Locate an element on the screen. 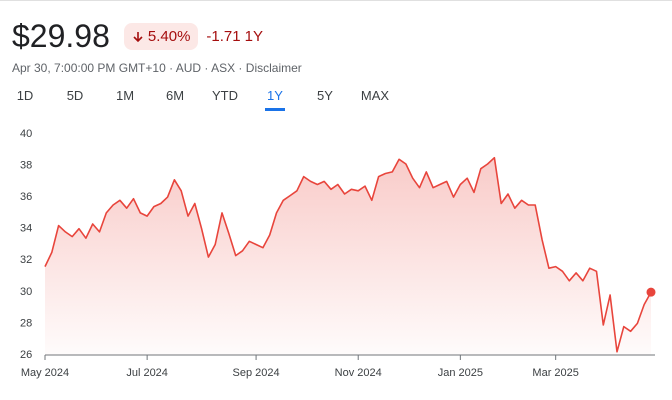  range-tab: 6M is located at coordinates (175, 98).